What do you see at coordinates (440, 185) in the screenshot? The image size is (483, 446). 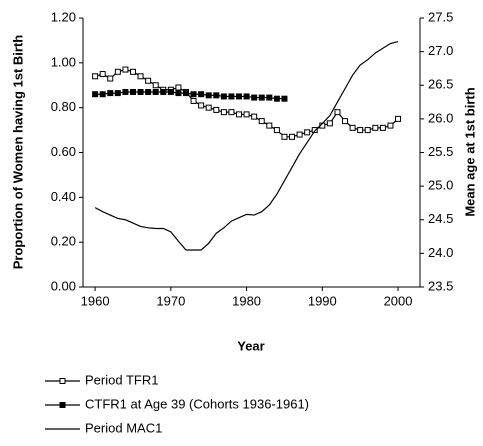 I see `y2-tick-label: 25.0` at bounding box center [440, 185].